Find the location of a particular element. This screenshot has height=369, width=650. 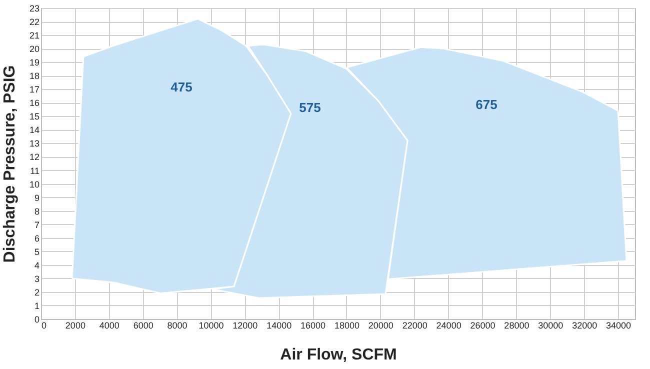

y-tick-label: 23 is located at coordinates (34, 9).